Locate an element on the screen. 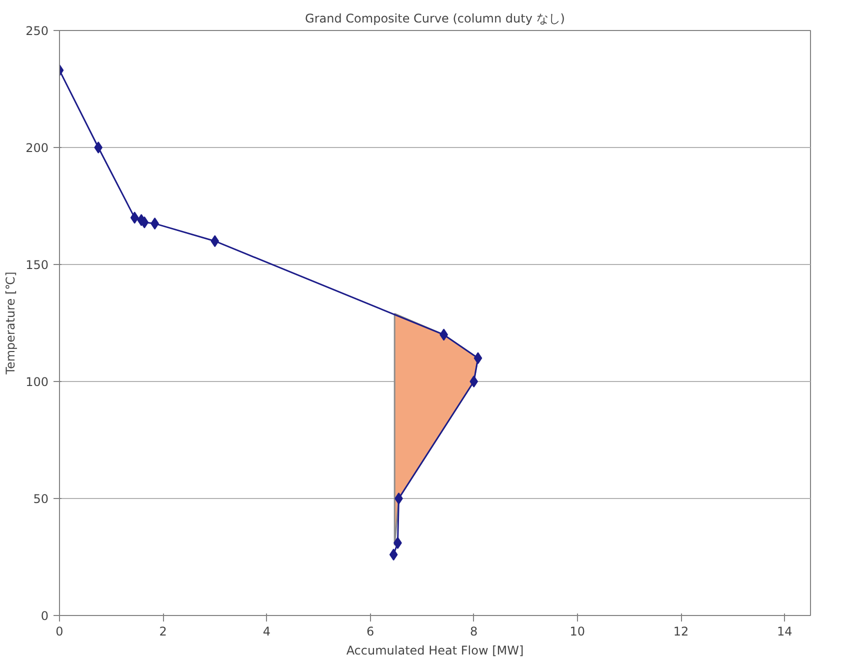 The height and width of the screenshot is (666, 864). x-tick-label: 10 is located at coordinates (578, 631).